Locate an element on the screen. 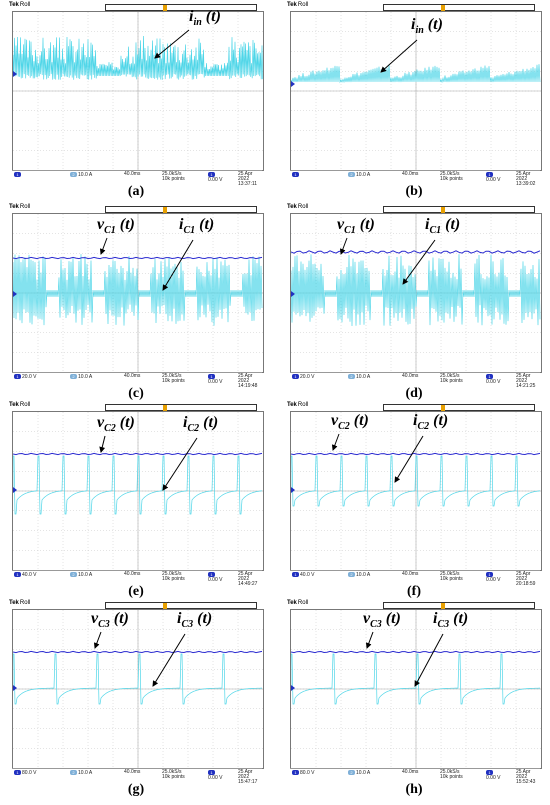 This screenshot has height=805, width=550. status-time: 15:52:43 is located at coordinates (526, 782).